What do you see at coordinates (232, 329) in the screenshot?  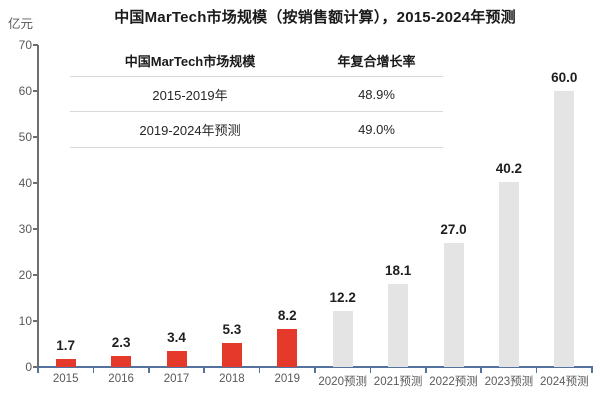 I see `bar-value-label: 5.3` at bounding box center [232, 329].